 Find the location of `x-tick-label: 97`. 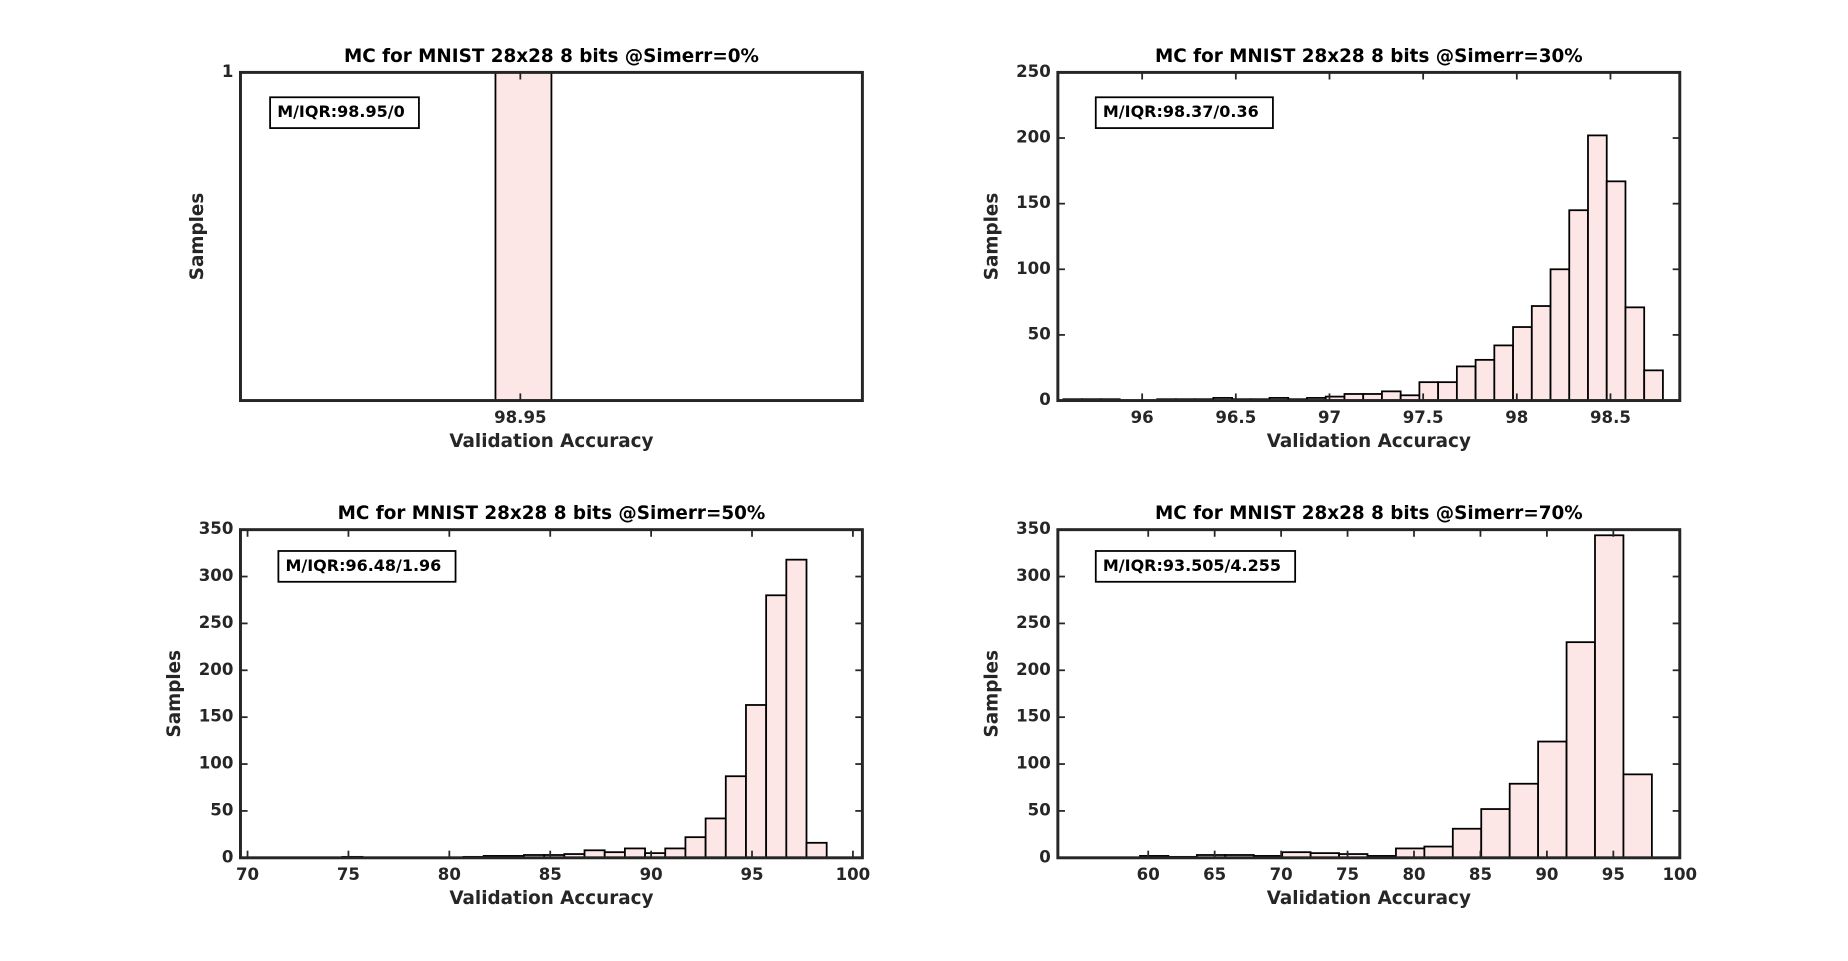

x-tick-label: 97 is located at coordinates (1329, 417).